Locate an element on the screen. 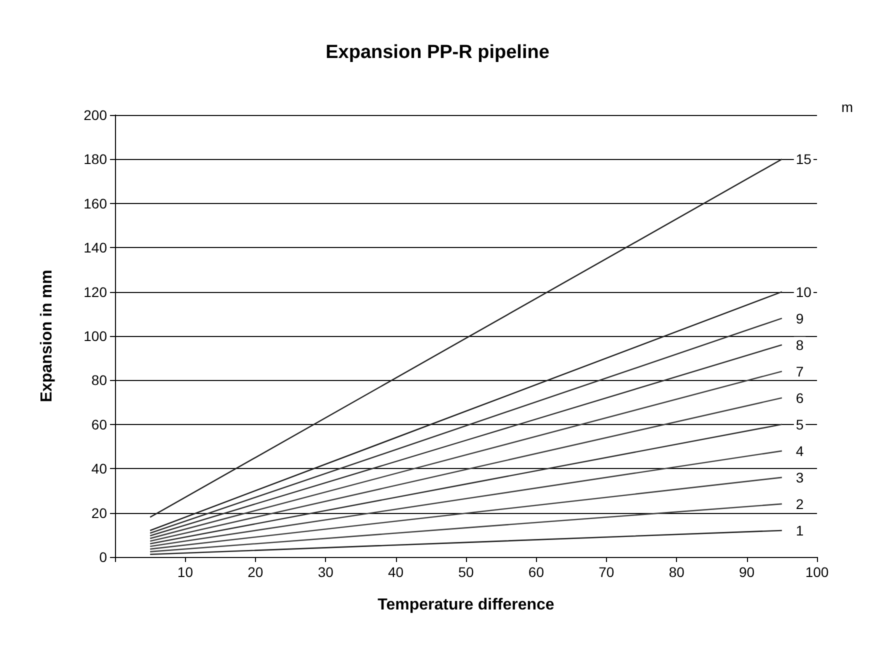 This screenshot has width=875, height=651. y-axis-title: Expansion in mm is located at coordinates (47, 336).